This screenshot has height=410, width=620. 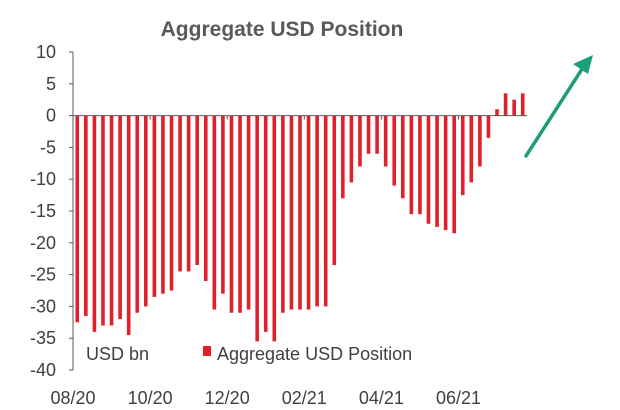 I want to click on x-tick-label: 02/21, so click(x=304, y=398).